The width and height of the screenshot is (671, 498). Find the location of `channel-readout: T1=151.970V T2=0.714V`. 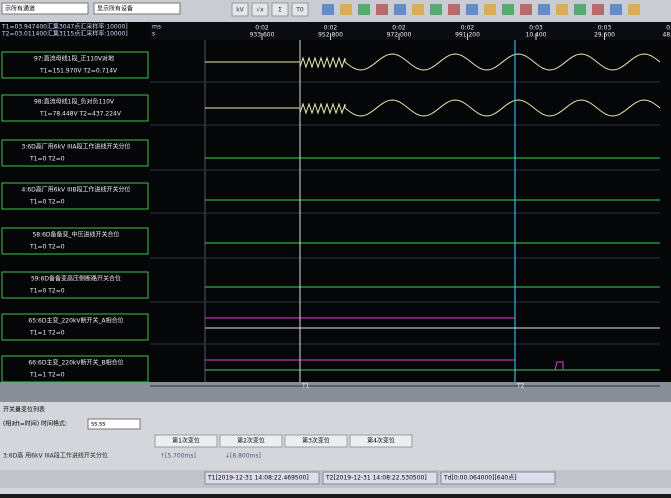

channel-readout: T1=151.970V T2=0.714V is located at coordinates (78, 71).